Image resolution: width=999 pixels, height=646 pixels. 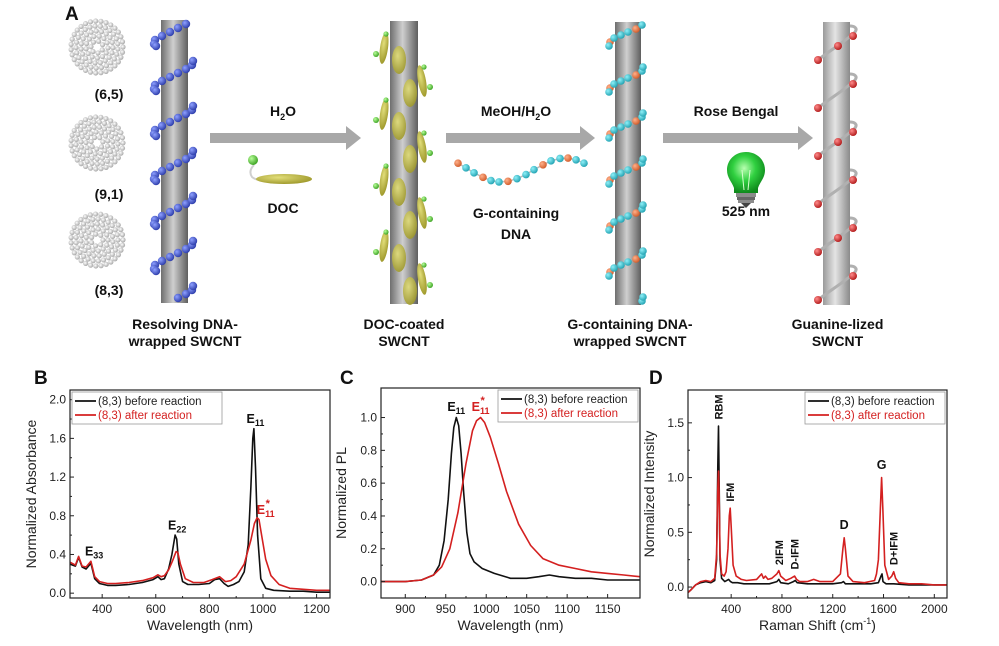 What do you see at coordinates (57, 554) in the screenshot?
I see `y-tick-label: 0.4` at bounding box center [57, 554].